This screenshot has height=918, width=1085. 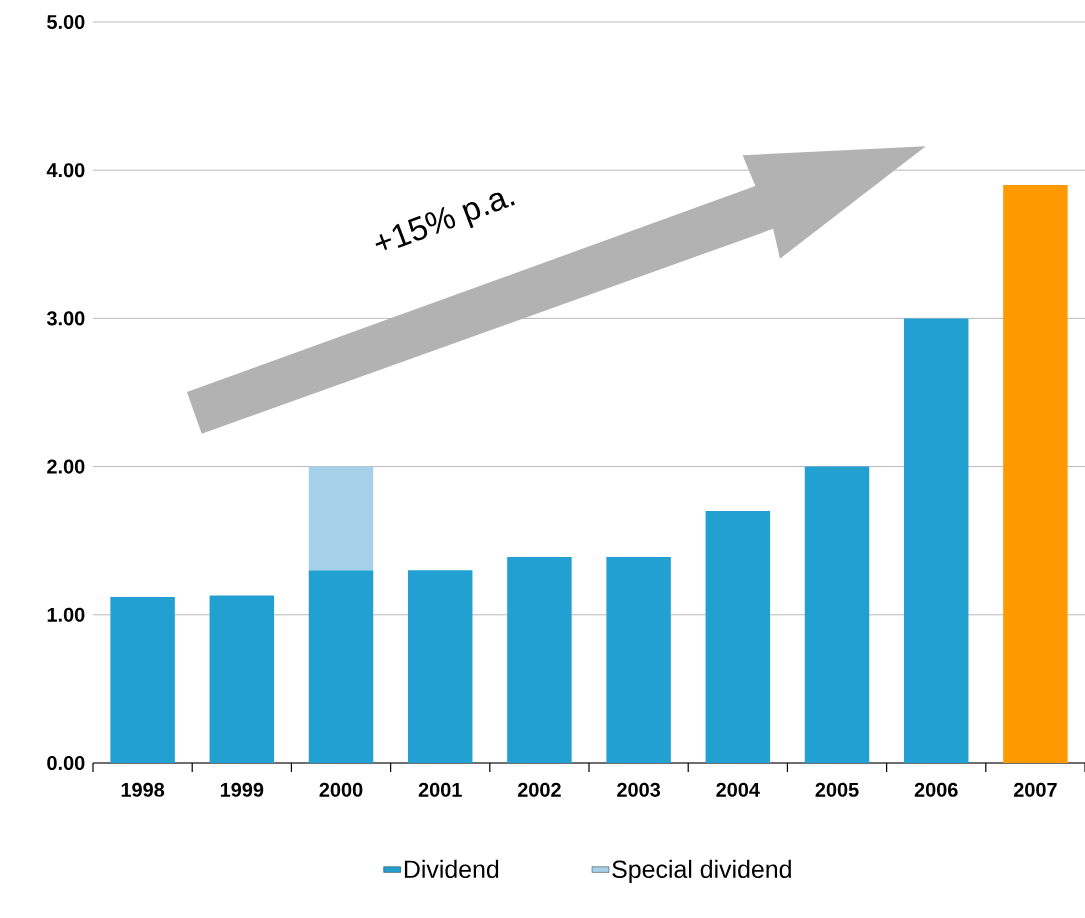 What do you see at coordinates (738, 789) in the screenshot?
I see `x-tick-label: 2004` at bounding box center [738, 789].